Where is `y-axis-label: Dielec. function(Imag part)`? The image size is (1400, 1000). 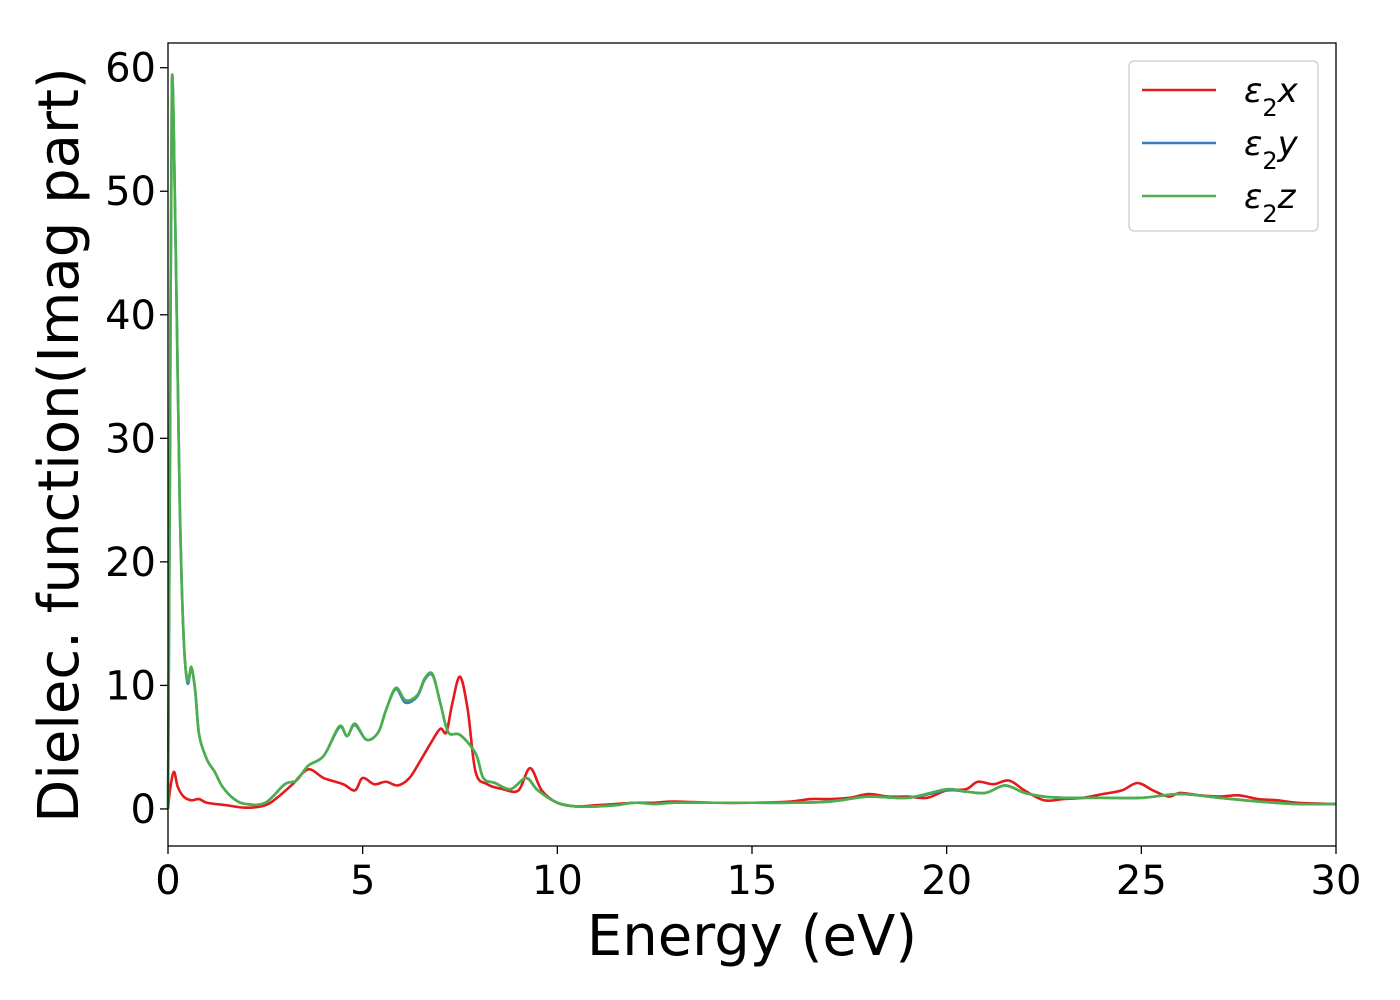
y-axis-label: Dielec. function(Imag part) is located at coordinates (59, 445).